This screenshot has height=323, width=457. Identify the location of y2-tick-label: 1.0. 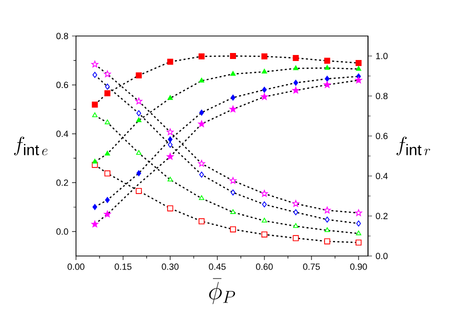
(382, 56).